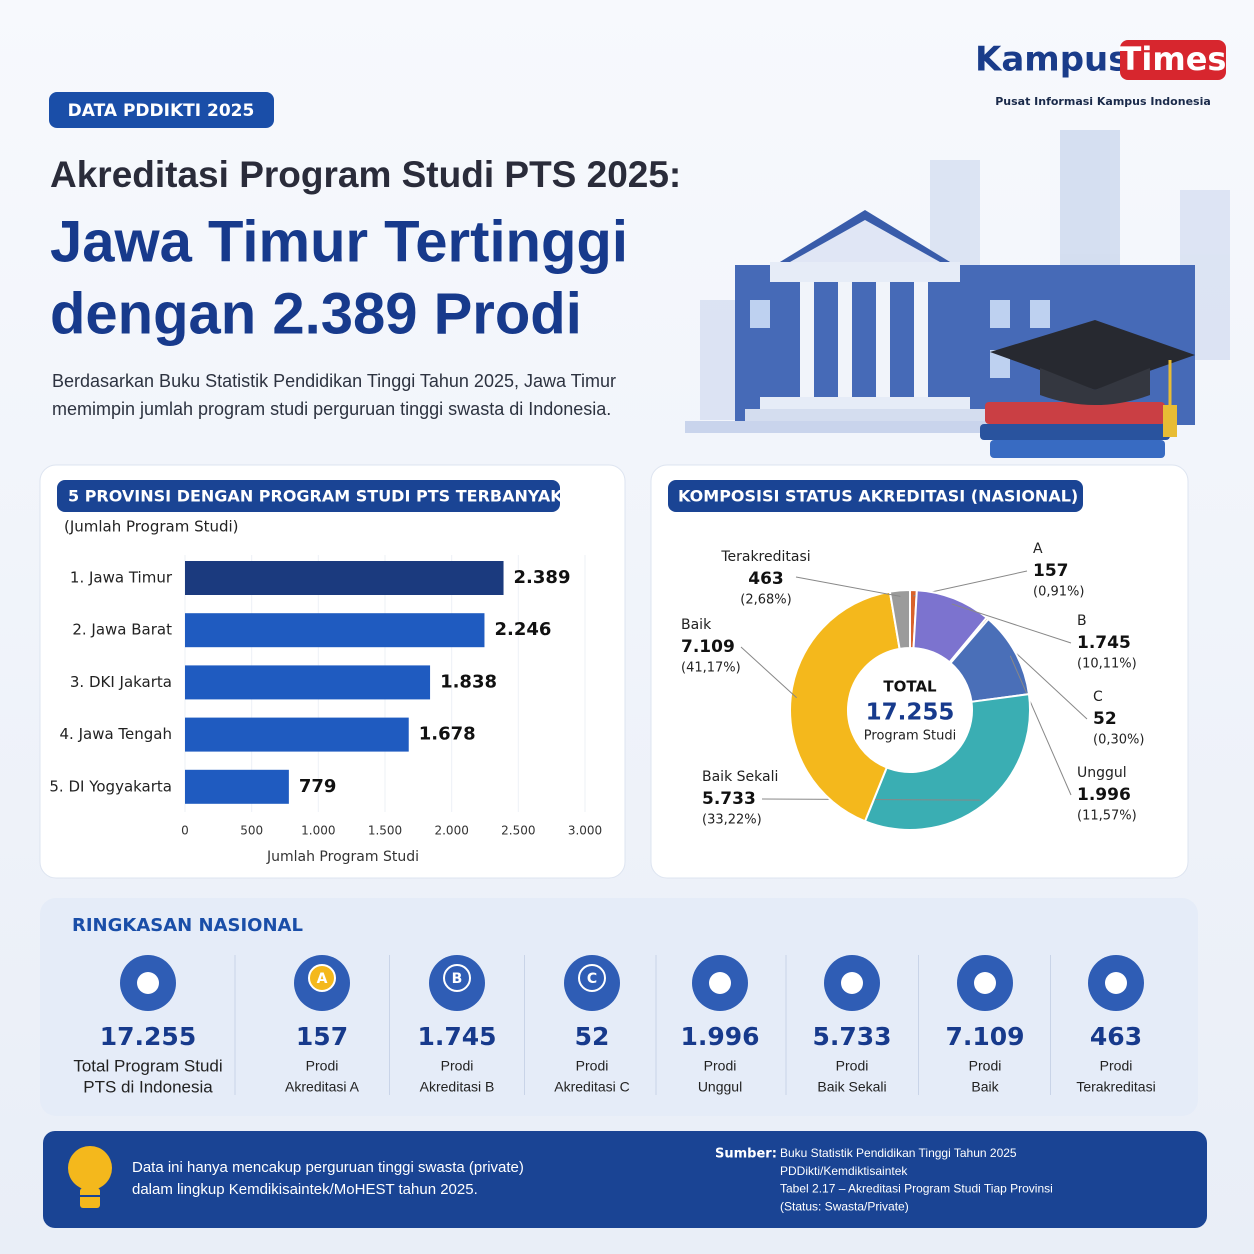  What do you see at coordinates (456, 1036) in the screenshot?
I see `summary-value: 1.745` at bounding box center [456, 1036].